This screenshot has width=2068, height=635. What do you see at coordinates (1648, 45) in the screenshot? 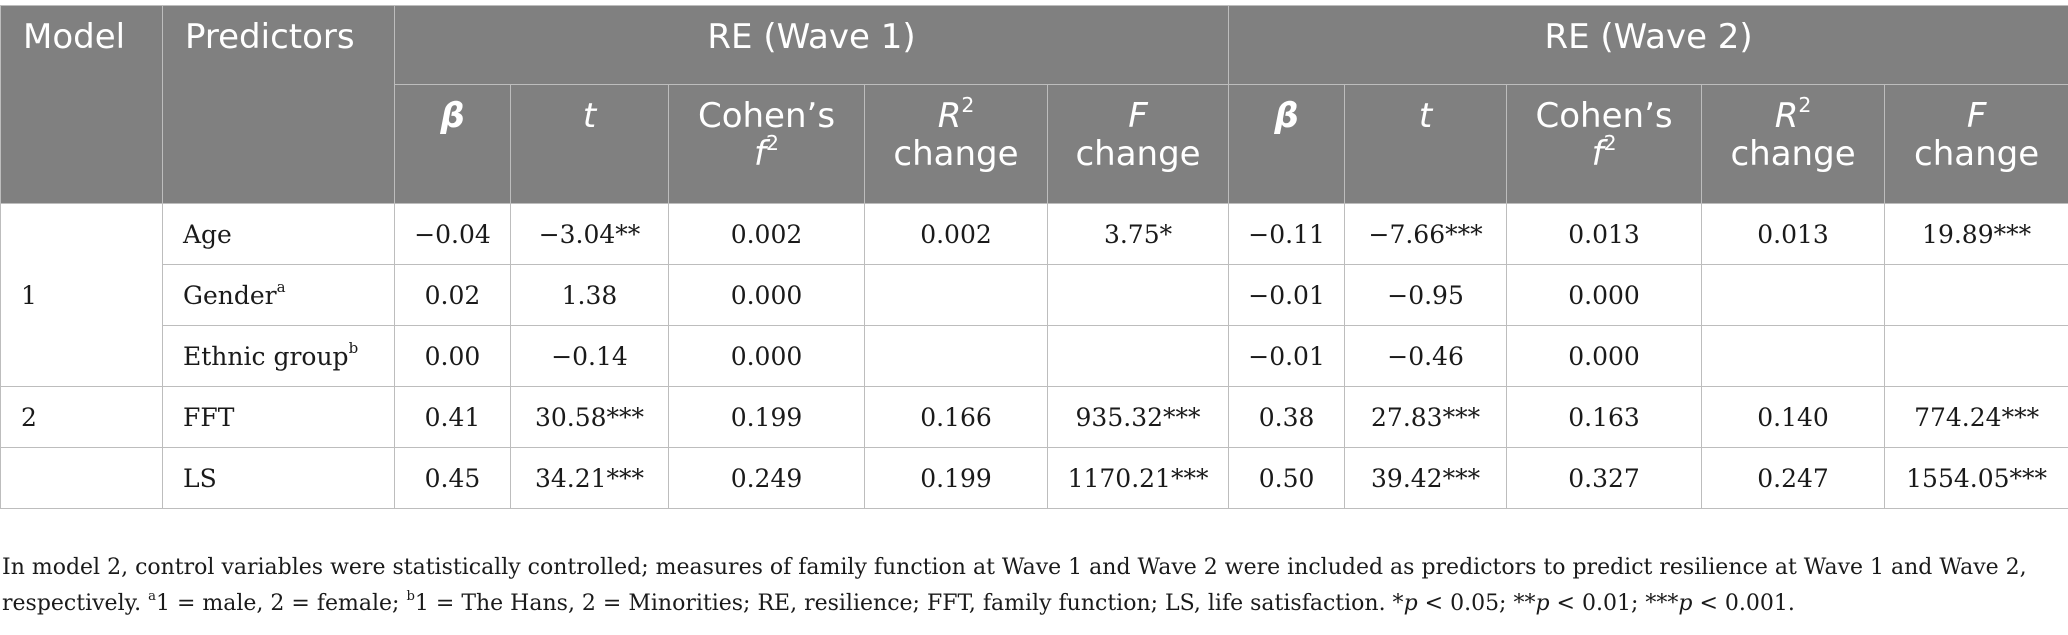
I see `col-header-wave2: RE (Wave 2)` at bounding box center [1648, 45].